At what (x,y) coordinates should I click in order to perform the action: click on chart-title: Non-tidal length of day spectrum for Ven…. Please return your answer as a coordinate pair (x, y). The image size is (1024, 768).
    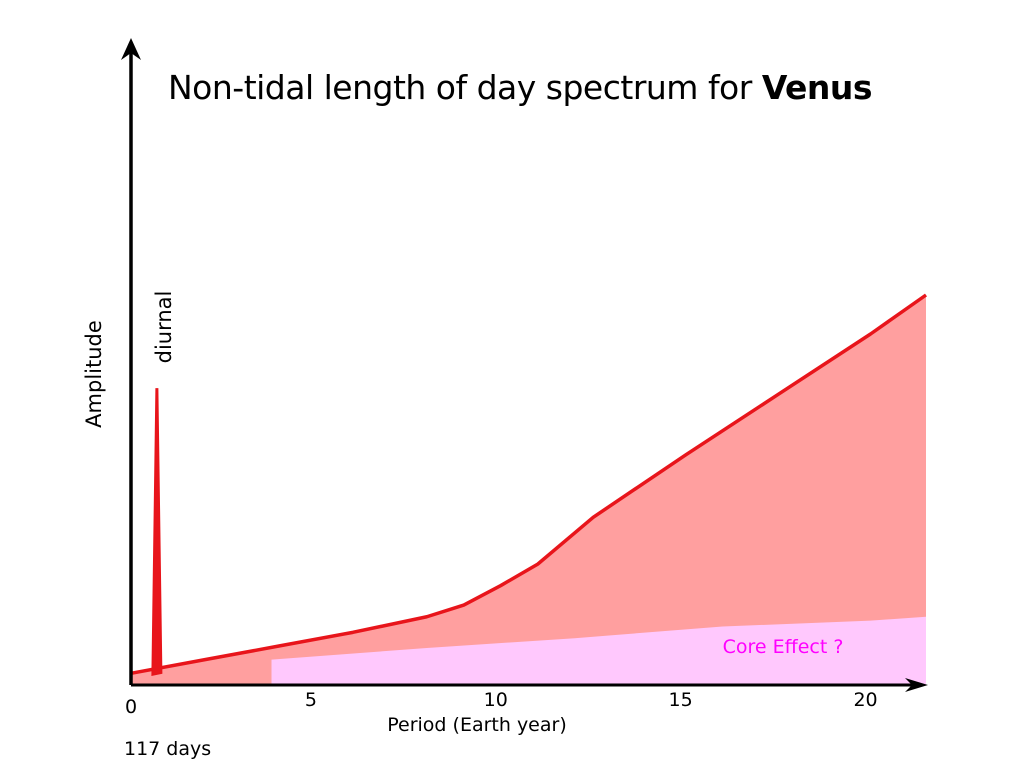
    Looking at the image, I should click on (520, 87).